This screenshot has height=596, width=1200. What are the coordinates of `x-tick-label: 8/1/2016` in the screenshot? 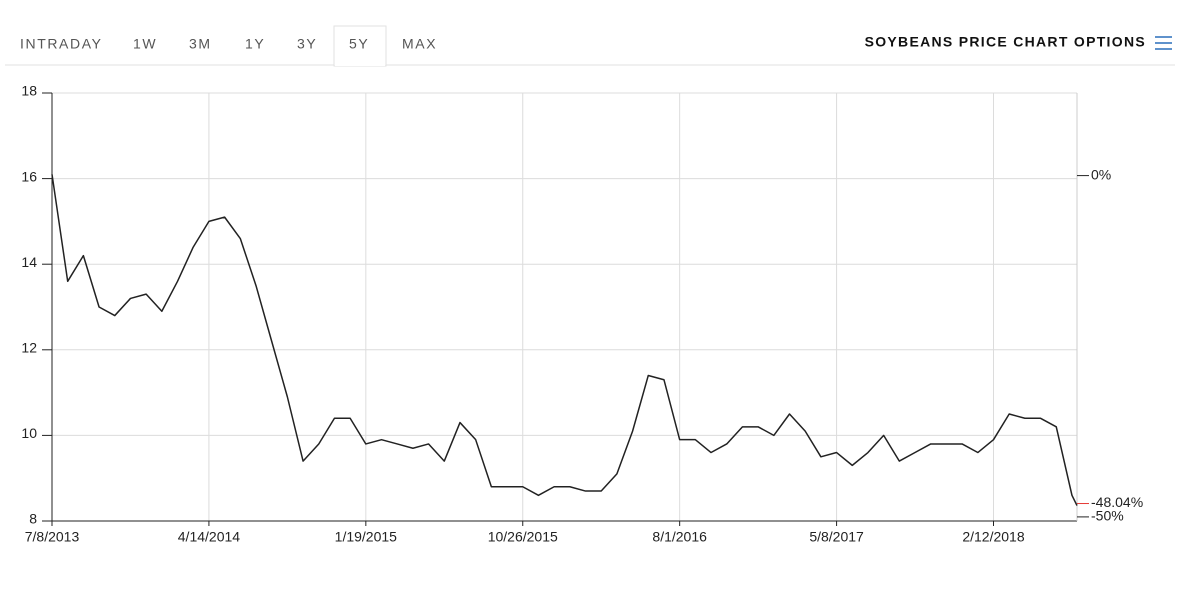 It's located at (679, 537).